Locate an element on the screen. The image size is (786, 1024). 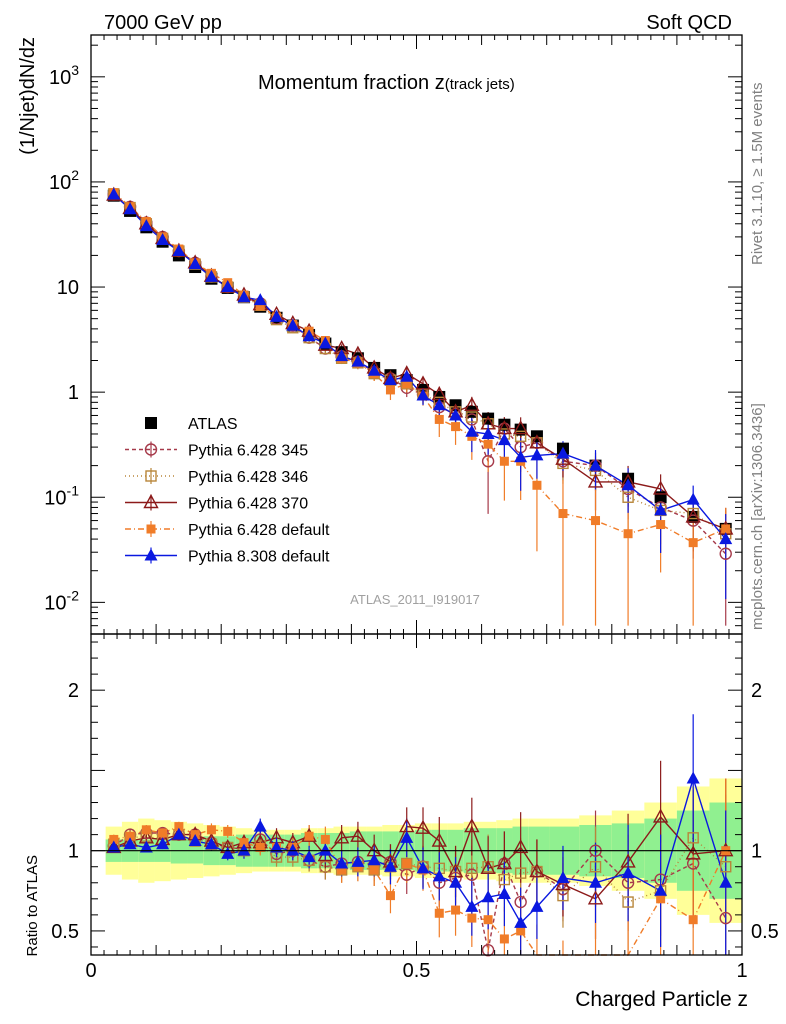
y-tick-exp-0: -2 is located at coordinates (73, 595).